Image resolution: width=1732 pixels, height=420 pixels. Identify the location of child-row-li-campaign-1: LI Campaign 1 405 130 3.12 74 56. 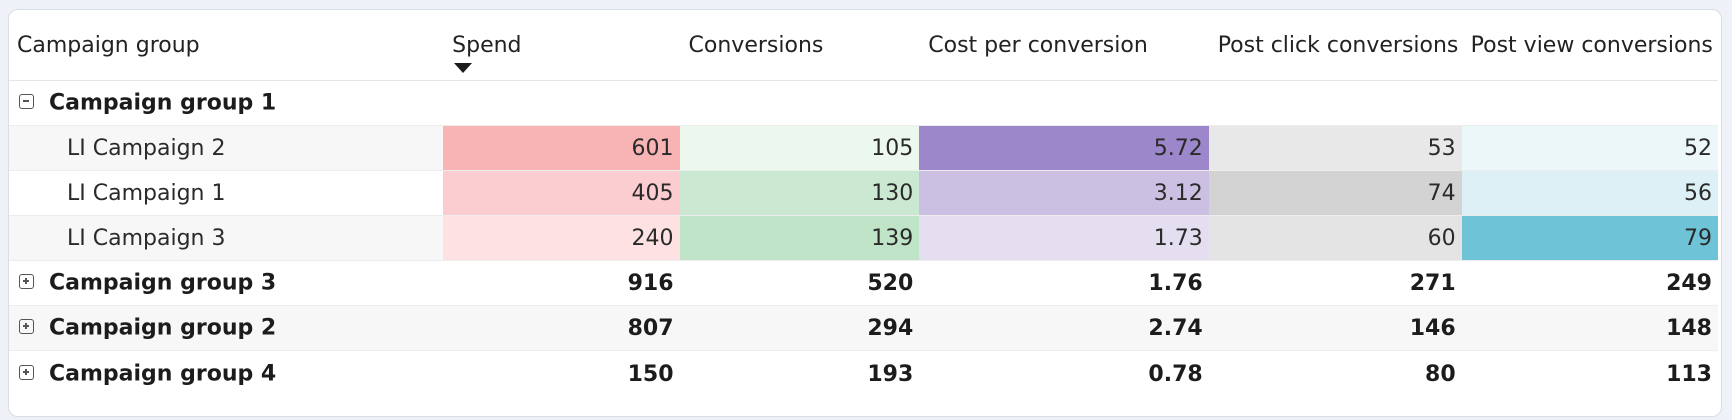
(863, 193).